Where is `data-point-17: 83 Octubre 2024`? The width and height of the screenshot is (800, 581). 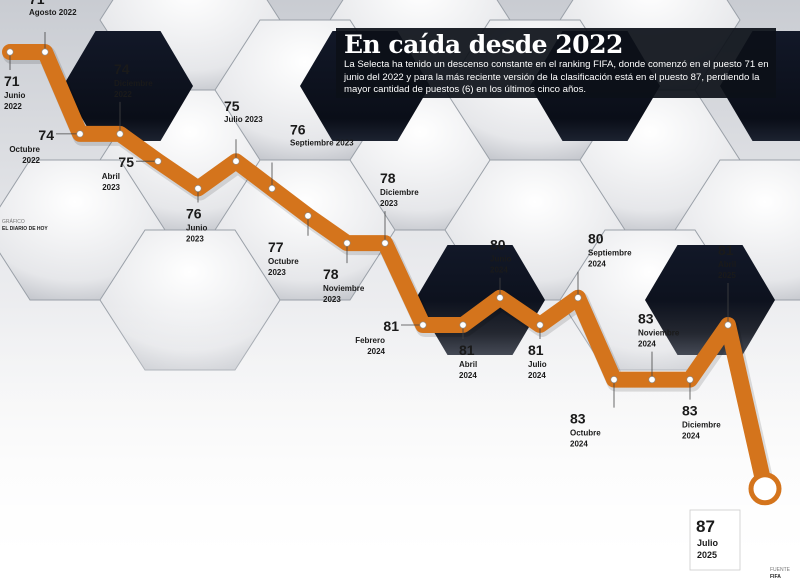 data-point-17: 83 Octubre 2024 is located at coordinates (594, 412).